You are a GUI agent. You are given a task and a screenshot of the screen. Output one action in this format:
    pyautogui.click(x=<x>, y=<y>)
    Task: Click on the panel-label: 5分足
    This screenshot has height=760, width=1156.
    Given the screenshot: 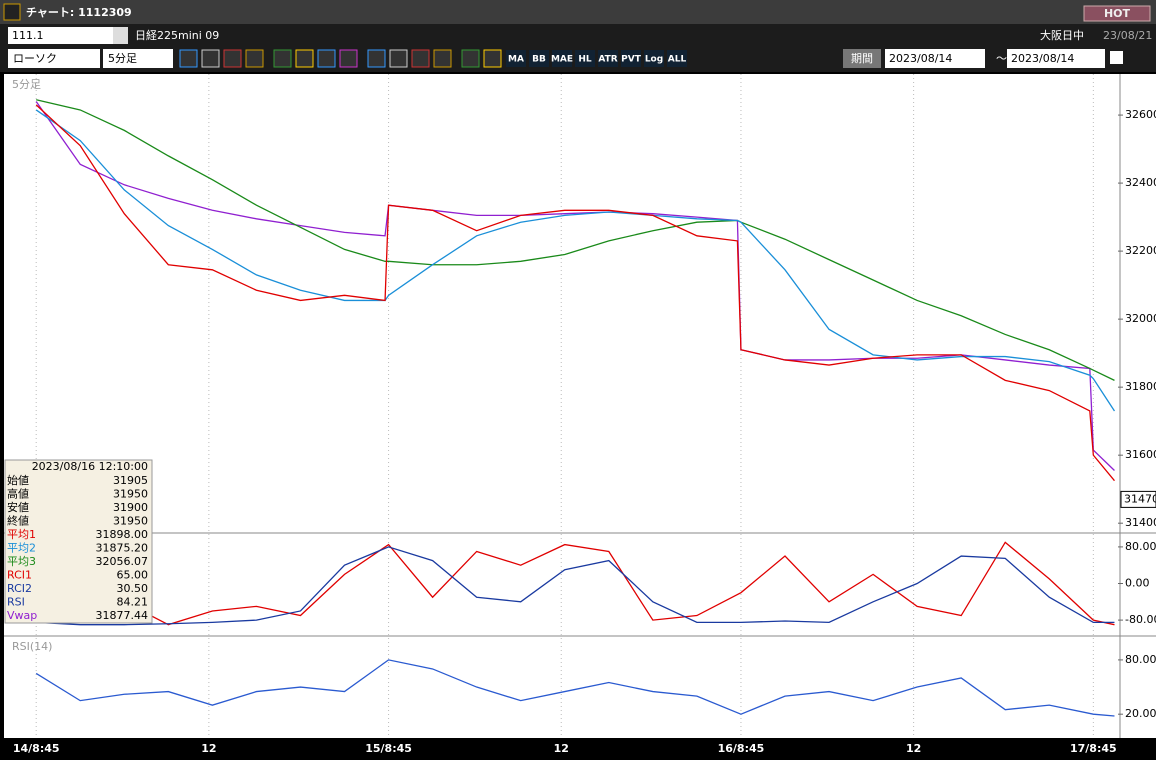 What is the action you would take?
    pyautogui.click(x=26, y=84)
    